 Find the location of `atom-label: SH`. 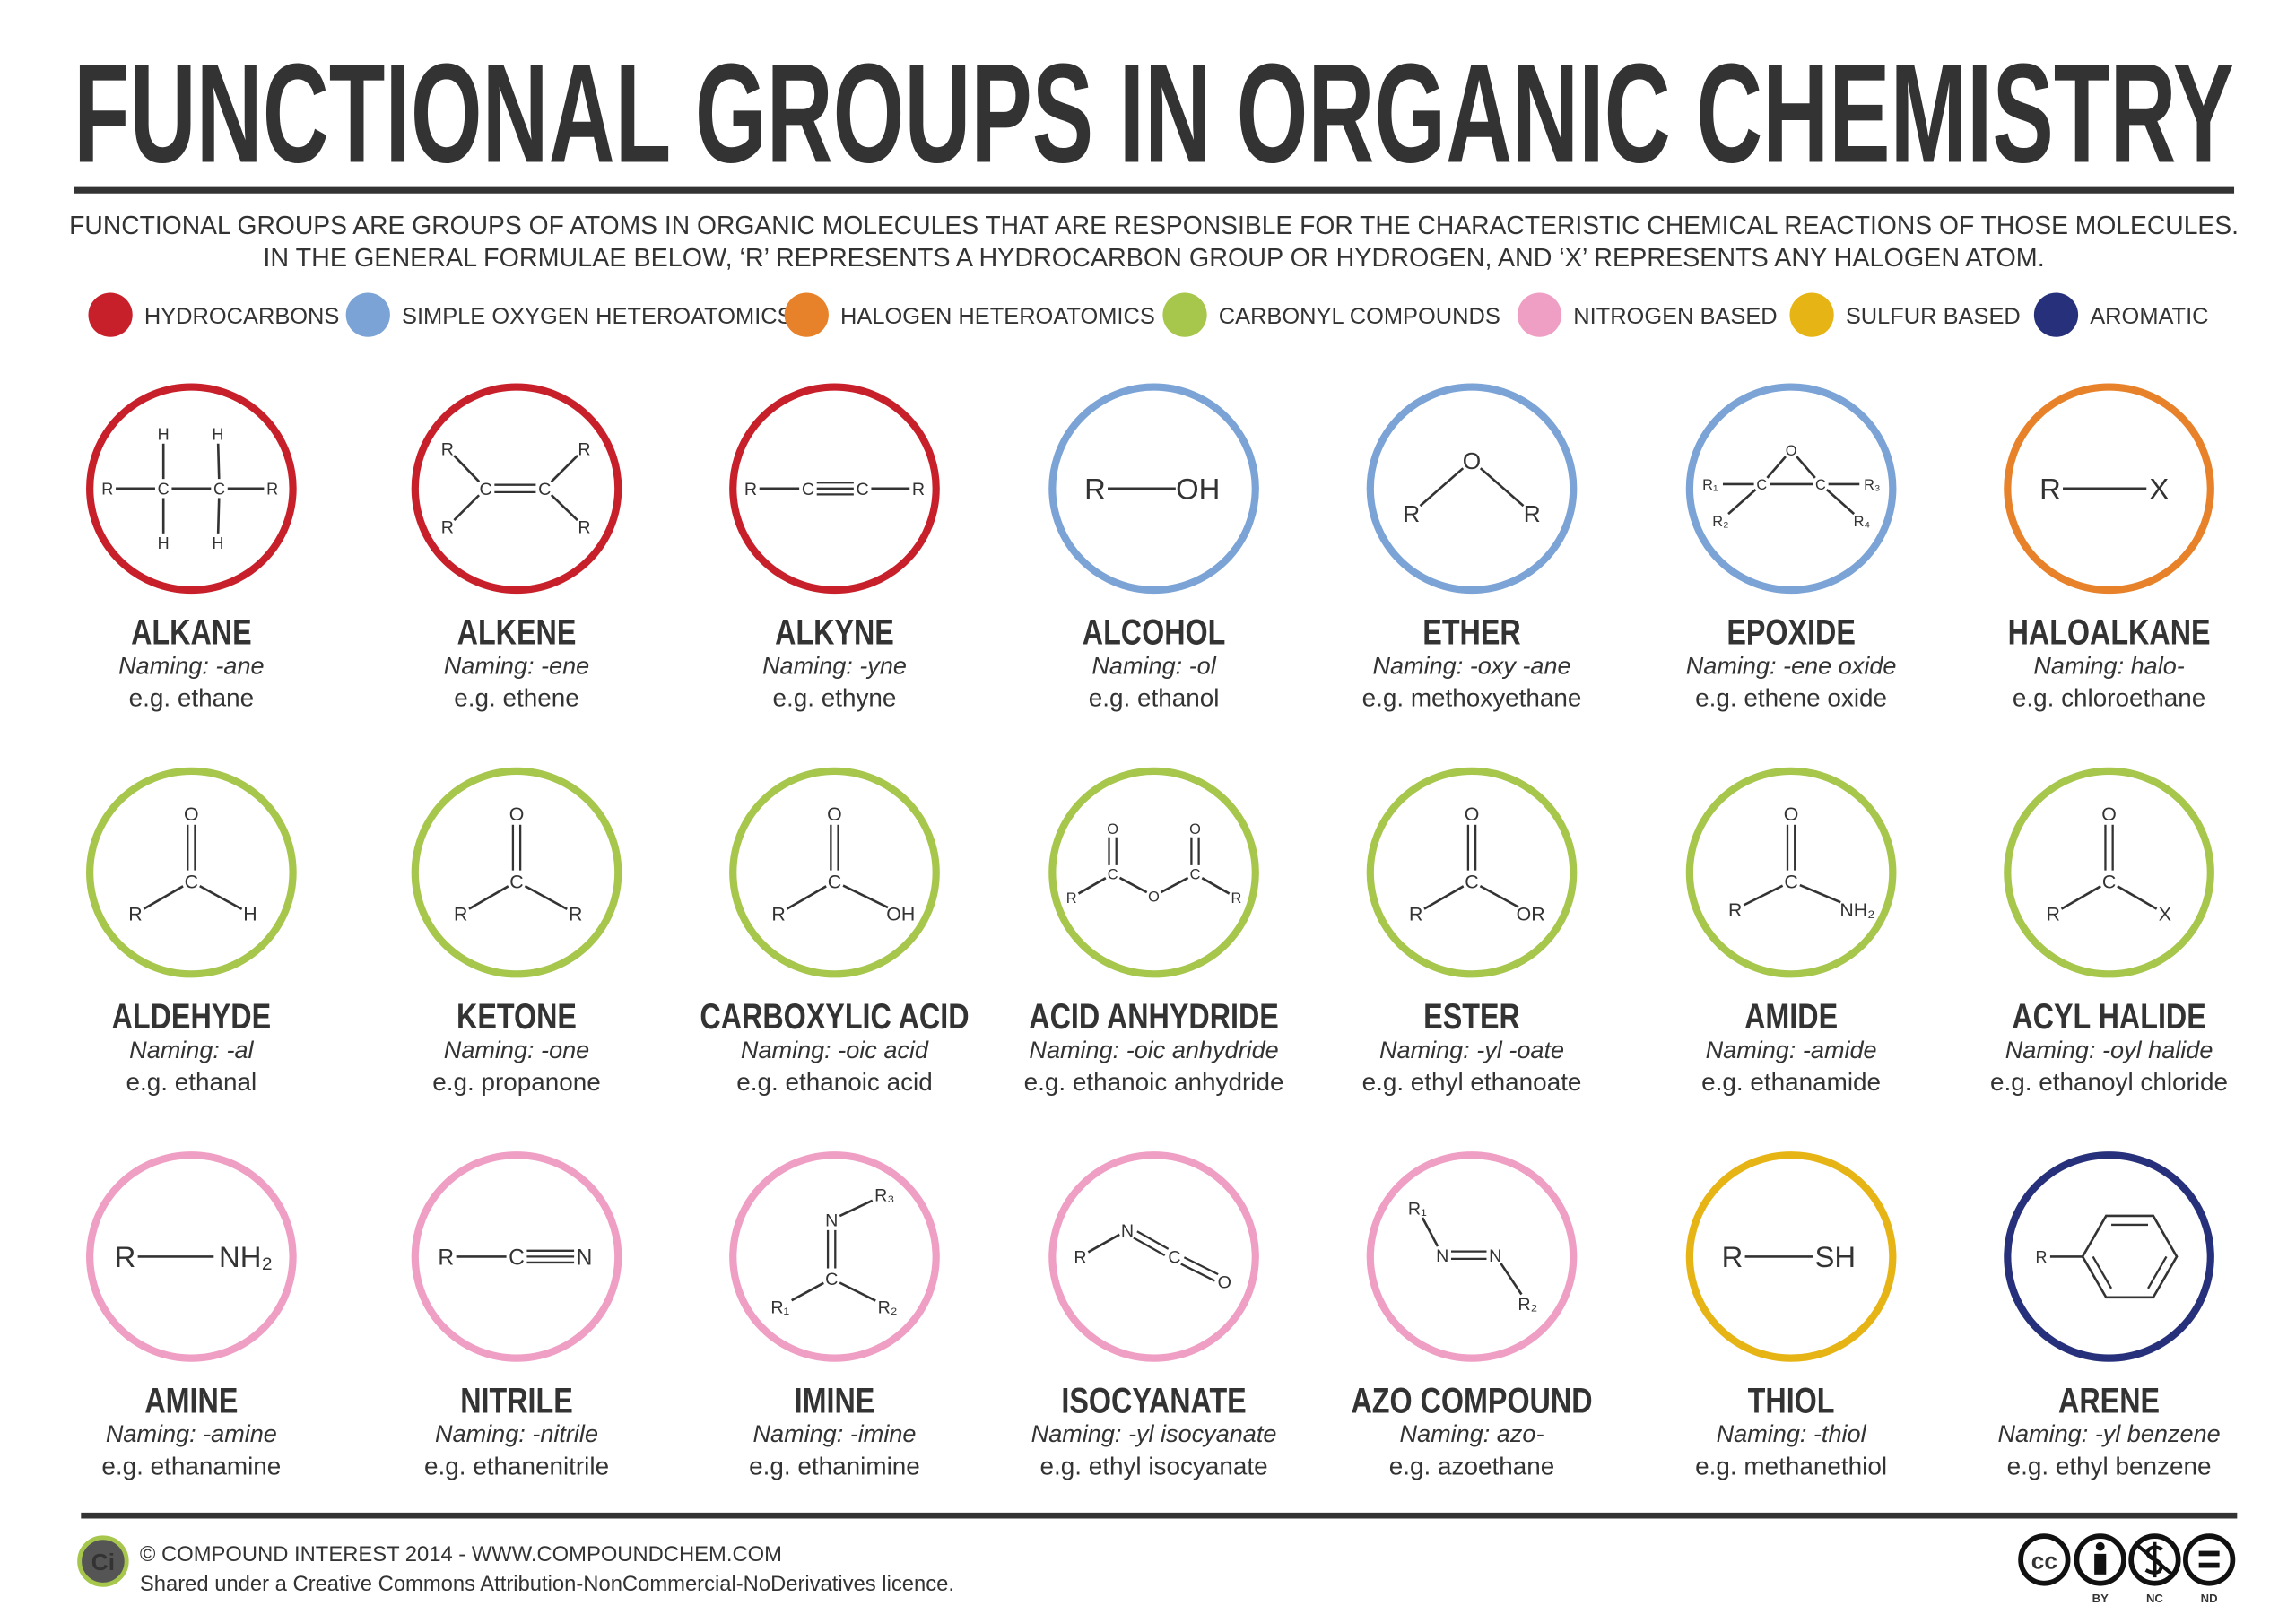

atom-label: SH is located at coordinates (1836, 1256).